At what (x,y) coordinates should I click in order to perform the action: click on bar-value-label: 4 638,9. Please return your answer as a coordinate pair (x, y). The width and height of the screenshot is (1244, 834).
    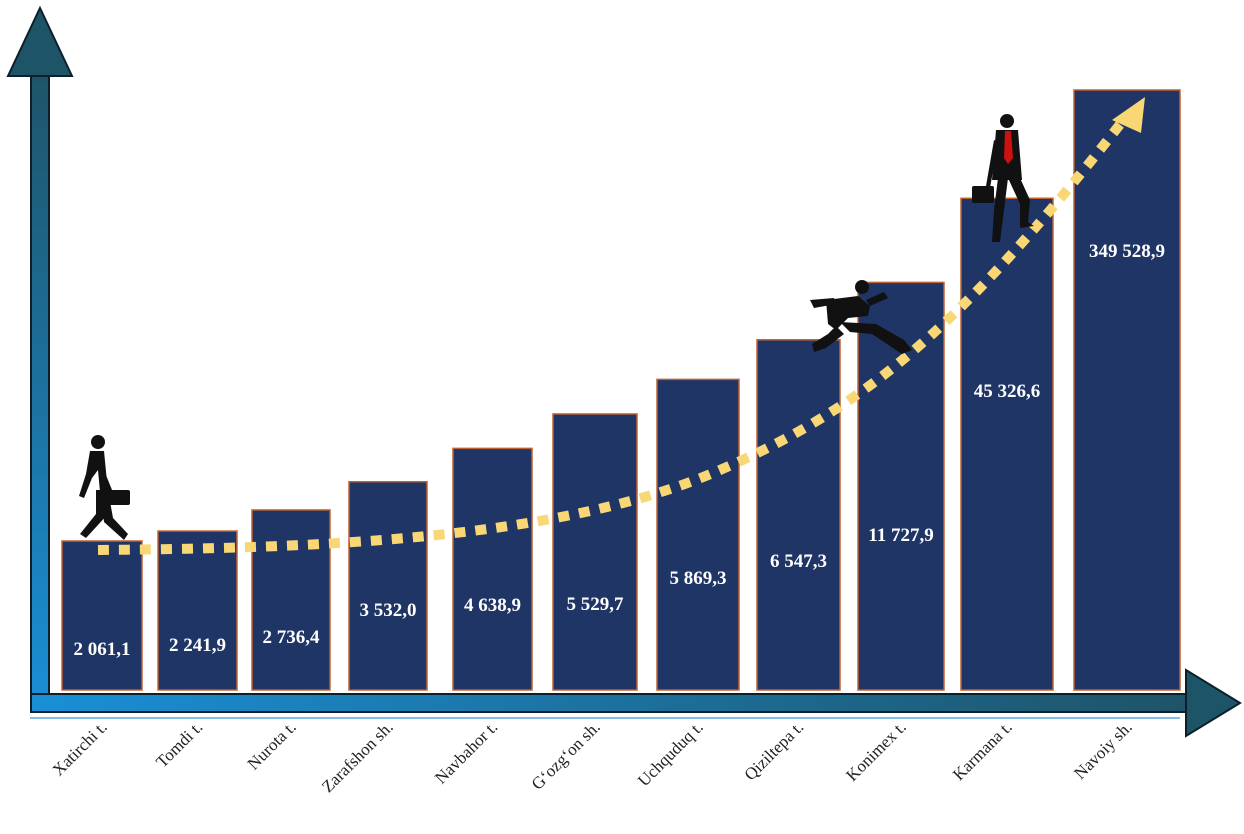
    Looking at the image, I should click on (492, 605).